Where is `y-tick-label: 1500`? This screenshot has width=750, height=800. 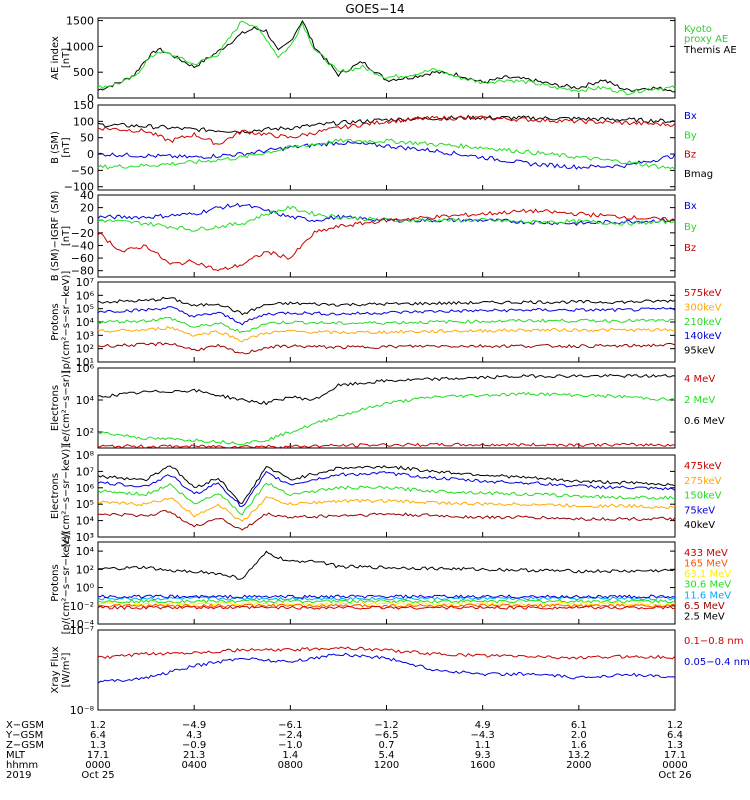 y-tick-label: 1500 is located at coordinates (80, 21).